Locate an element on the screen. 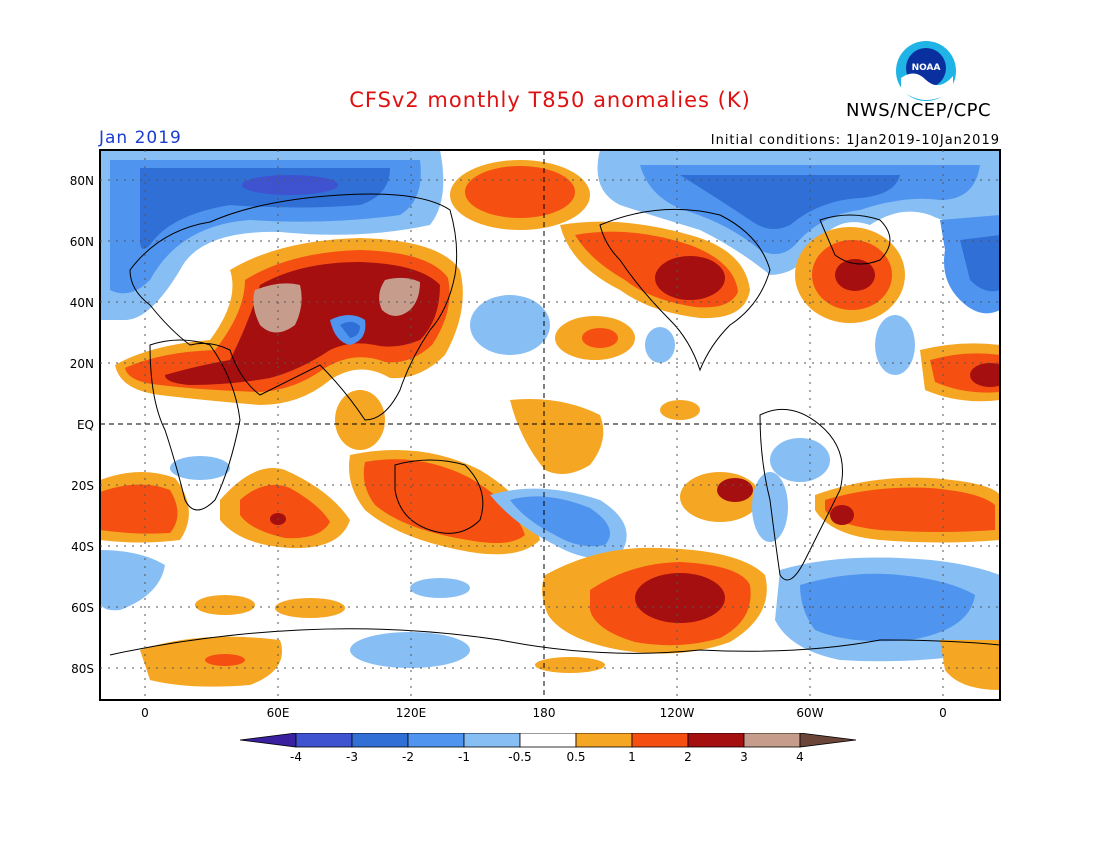  map-title: CFSv2 monthly T850 anomalies (K) is located at coordinates (550, 100).